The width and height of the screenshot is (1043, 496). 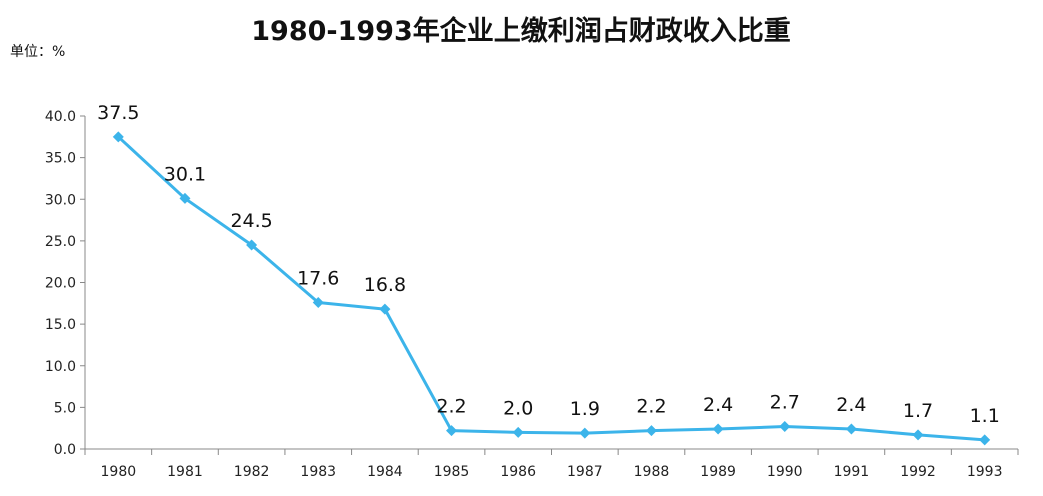 I want to click on x-tick-label: 1983, so click(x=318, y=472).